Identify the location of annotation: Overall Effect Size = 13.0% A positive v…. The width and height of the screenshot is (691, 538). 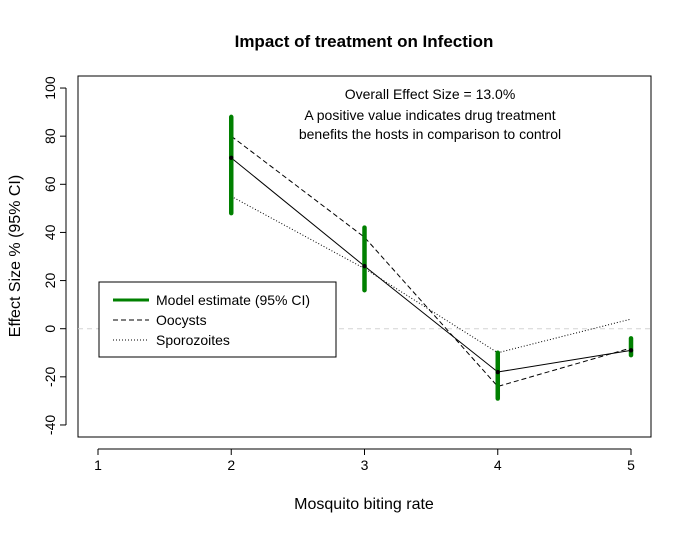
(430, 114).